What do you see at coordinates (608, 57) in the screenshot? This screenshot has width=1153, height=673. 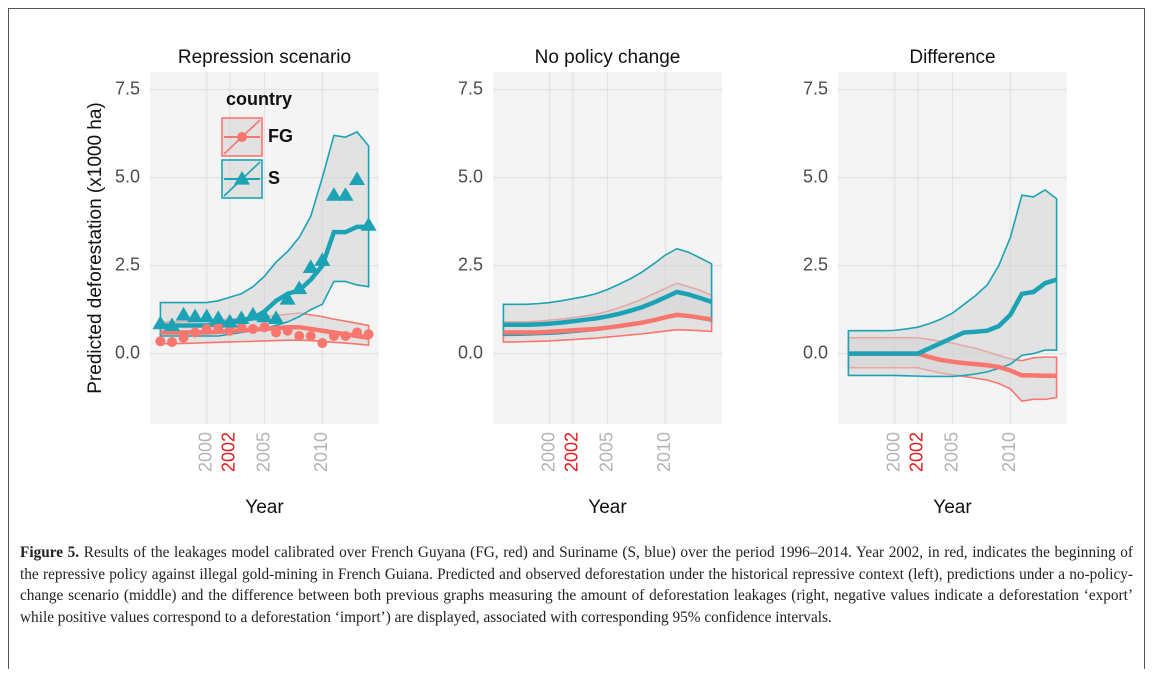 I see `panel-title: No policy change` at bounding box center [608, 57].